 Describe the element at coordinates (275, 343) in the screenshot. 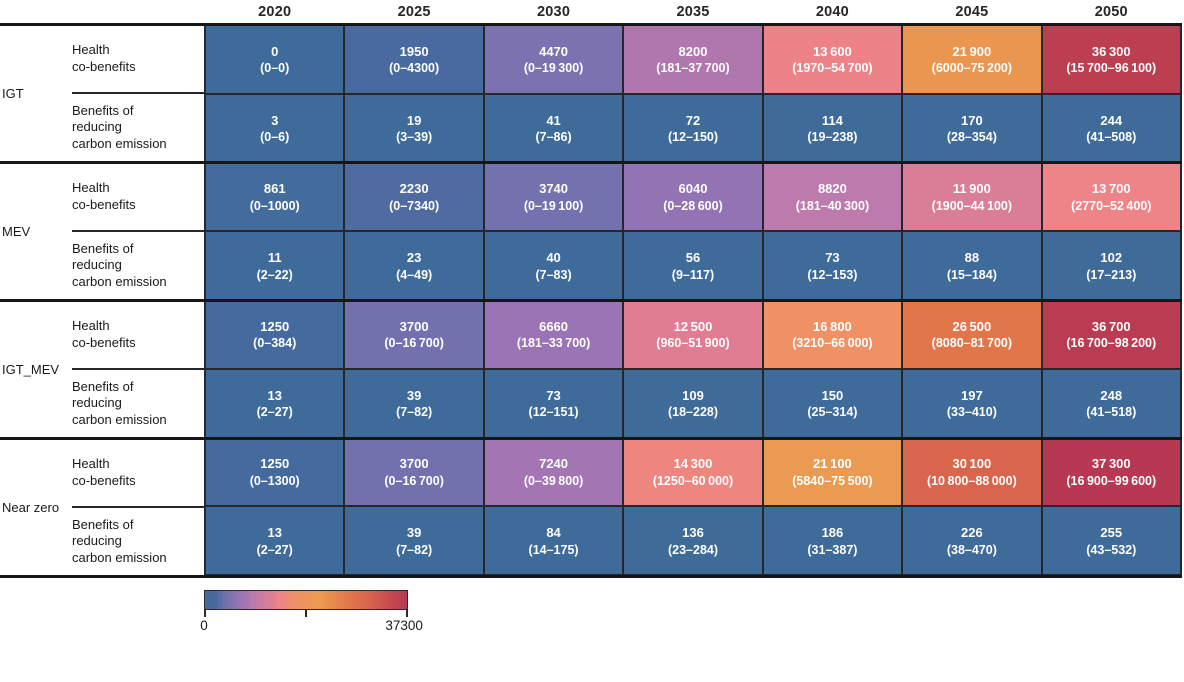

I see `cell-range: (0–384)` at that location.